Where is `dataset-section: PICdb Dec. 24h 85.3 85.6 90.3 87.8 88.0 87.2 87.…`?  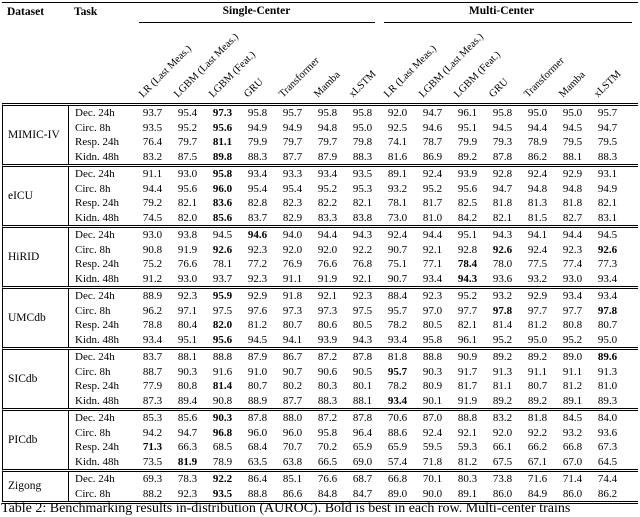
dataset-section: PICdb Dec. 24h 85.3 85.6 90.3 87.8 88.0 87.2 87.… is located at coordinates (320, 438).